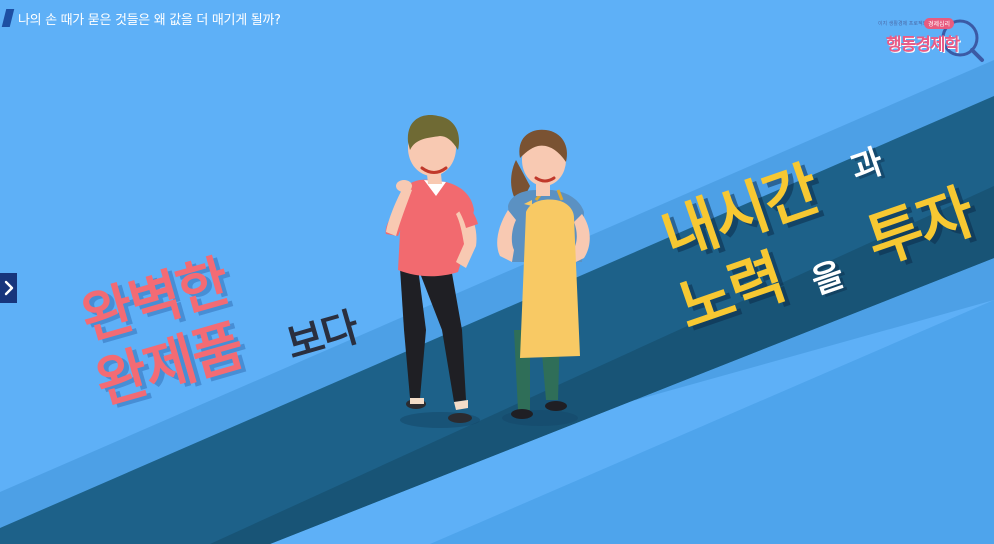 The width and height of the screenshot is (994, 544). I want to click on program-logo: 이지 생활경제 프로젝트 경제심리 행동경제학, so click(933, 38).